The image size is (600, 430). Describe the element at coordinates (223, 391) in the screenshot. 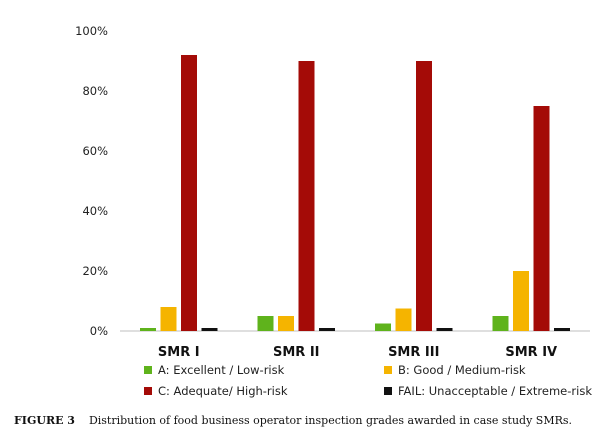

I see `legend-label: C: Adequate/ High-risk` at that location.